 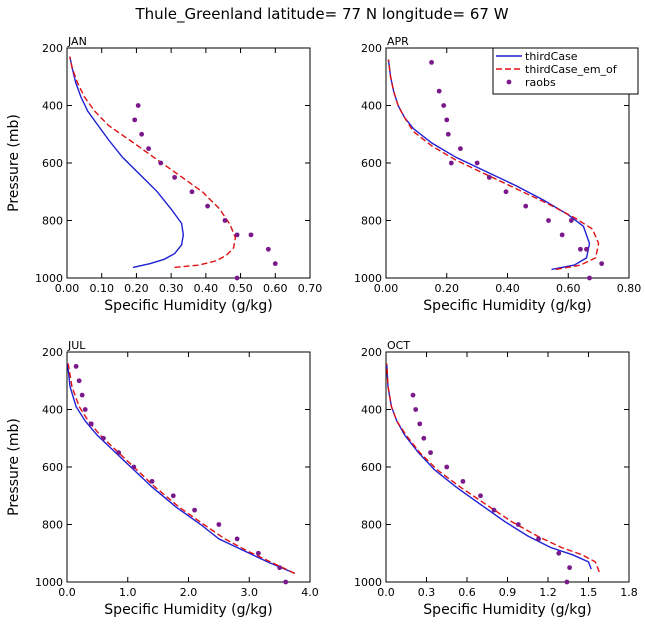 I want to click on x-tick-label: 0.6, so click(x=467, y=592).